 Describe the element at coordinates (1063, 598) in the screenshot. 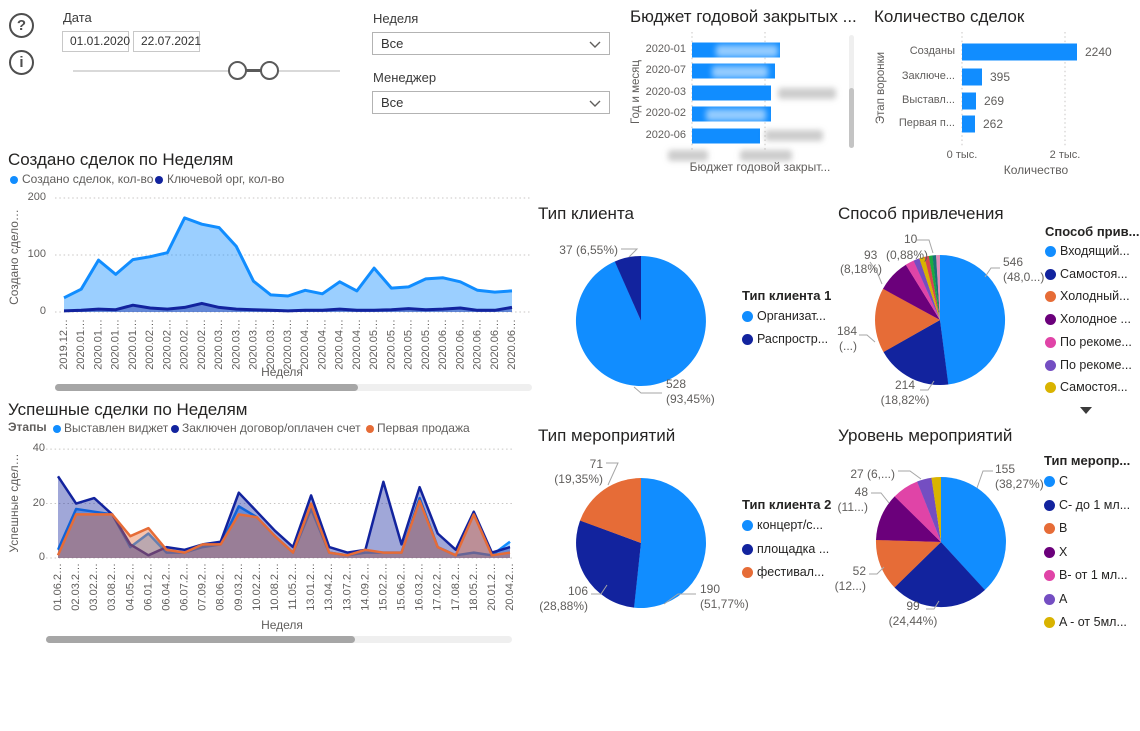

I see `legend-item-label: A` at that location.